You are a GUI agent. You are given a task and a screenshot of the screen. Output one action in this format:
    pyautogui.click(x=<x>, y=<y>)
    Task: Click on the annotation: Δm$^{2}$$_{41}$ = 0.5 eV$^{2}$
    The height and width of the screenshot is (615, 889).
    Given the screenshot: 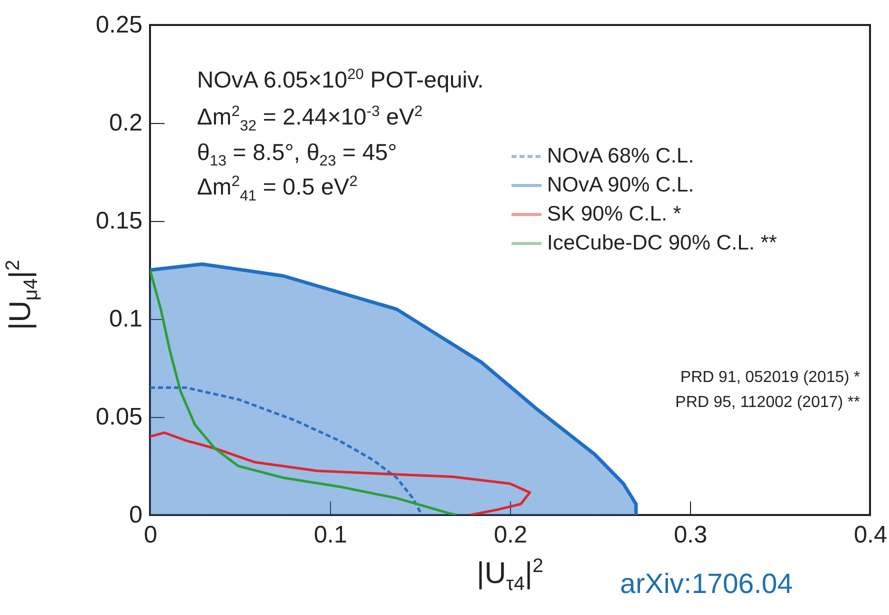 What is the action you would take?
    pyautogui.click(x=277, y=188)
    